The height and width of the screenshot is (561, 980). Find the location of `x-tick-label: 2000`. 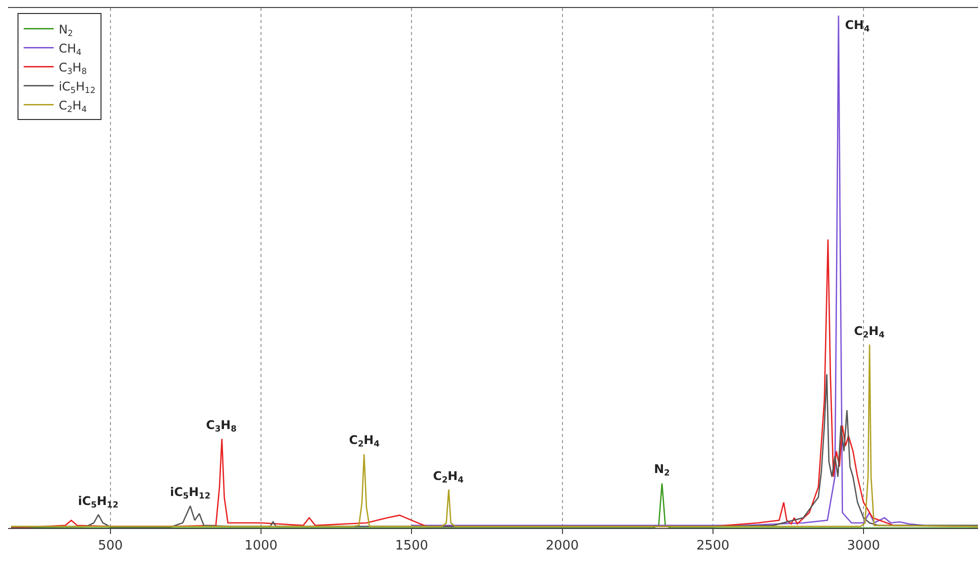

x-tick-label: 2000 is located at coordinates (562, 546).